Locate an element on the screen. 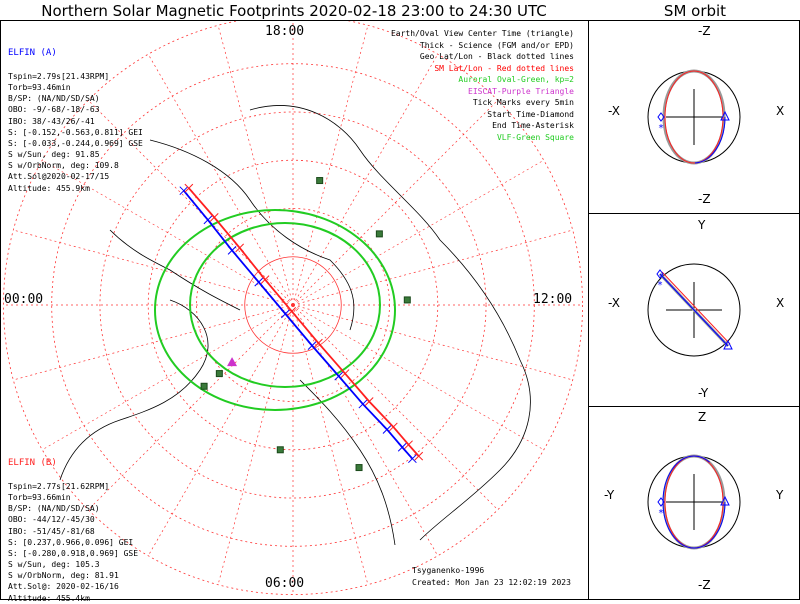  panel3-right-label: Y is located at coordinates (780, 495).